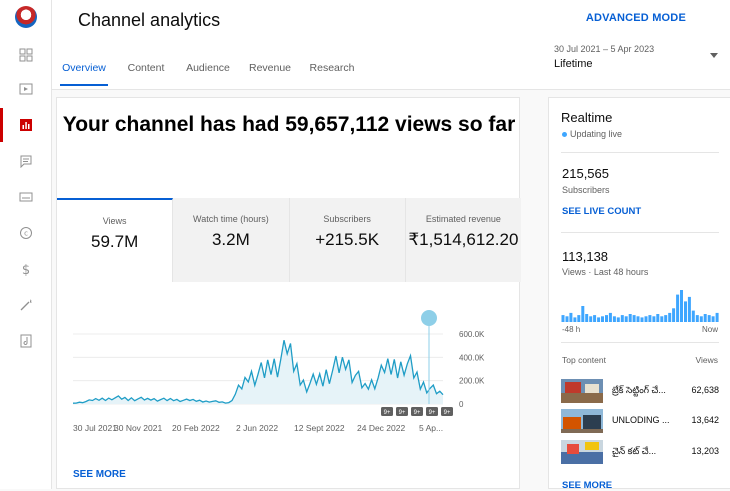 The image size is (730, 491). Describe the element at coordinates (587, 485) in the screenshot. I see `top-content-see-more-link: SEE MORE` at that location.